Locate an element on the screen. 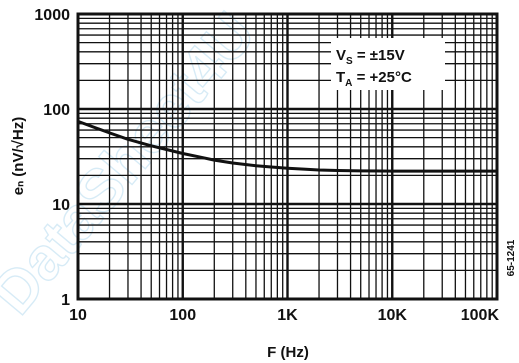 Image resolution: width=519 pixels, height=363 pixels. conditions-box: VS = ±15V TA = +25°C is located at coordinates (388, 64).